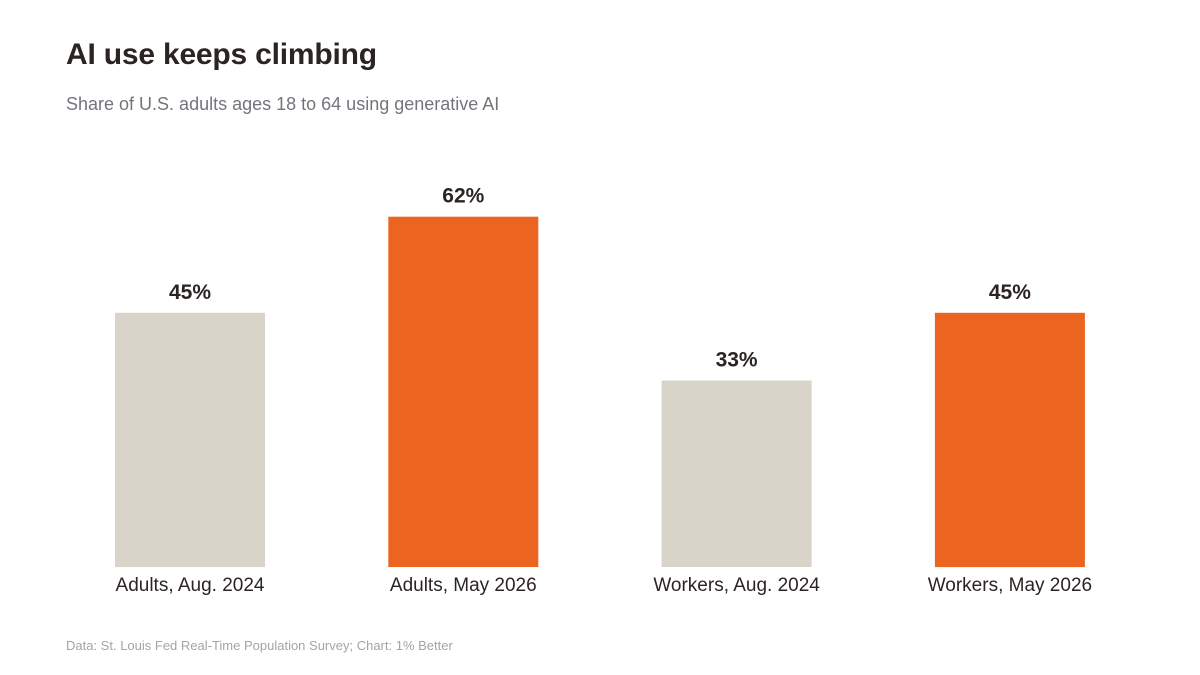 The width and height of the screenshot is (1200, 675). I want to click on category-label-4: Workers, May 2026, so click(1010, 585).